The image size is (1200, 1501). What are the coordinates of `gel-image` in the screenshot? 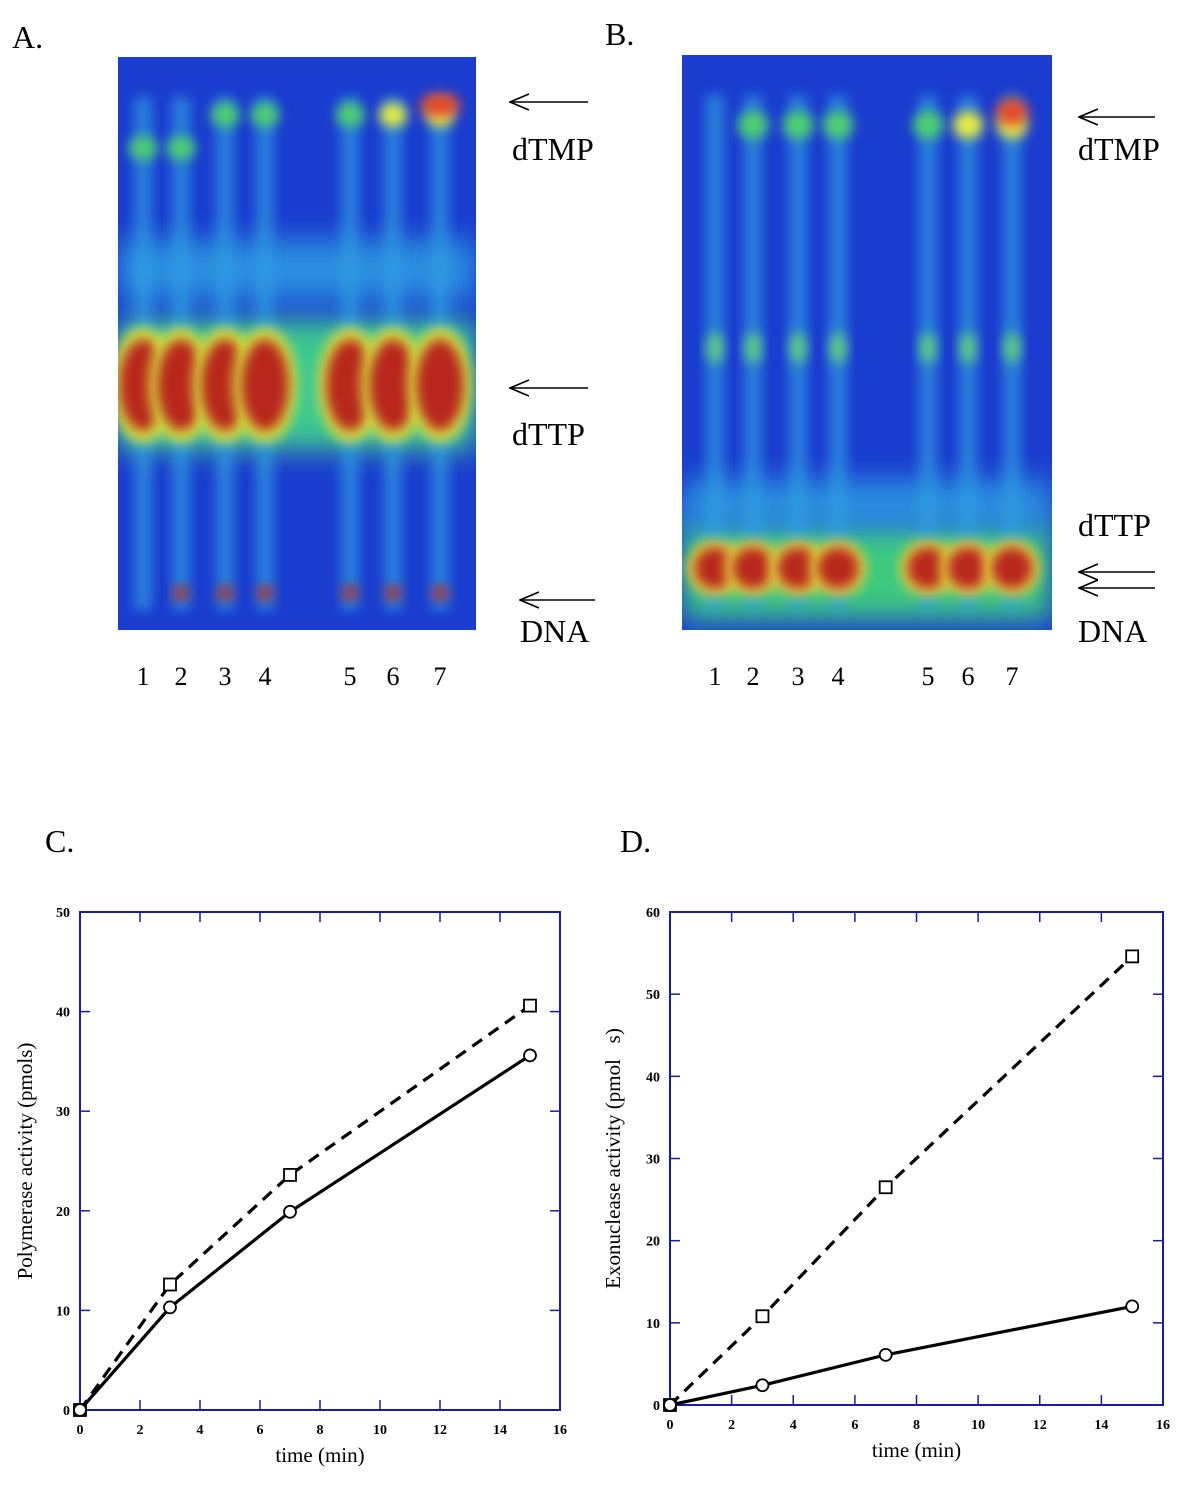 It's located at (867, 342).